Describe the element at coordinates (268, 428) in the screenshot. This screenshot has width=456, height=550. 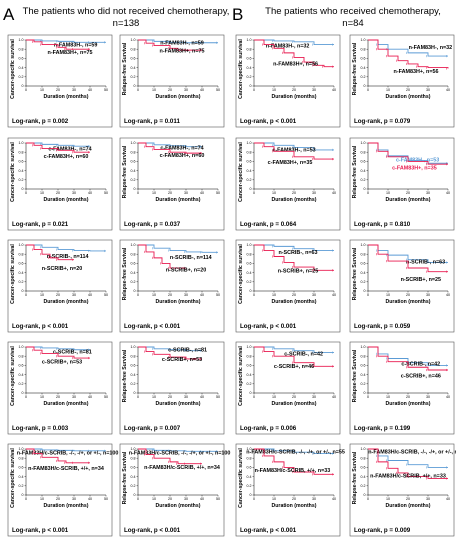
I see `logrank-pvalue: Log-rank, p = 0.006` at that location.